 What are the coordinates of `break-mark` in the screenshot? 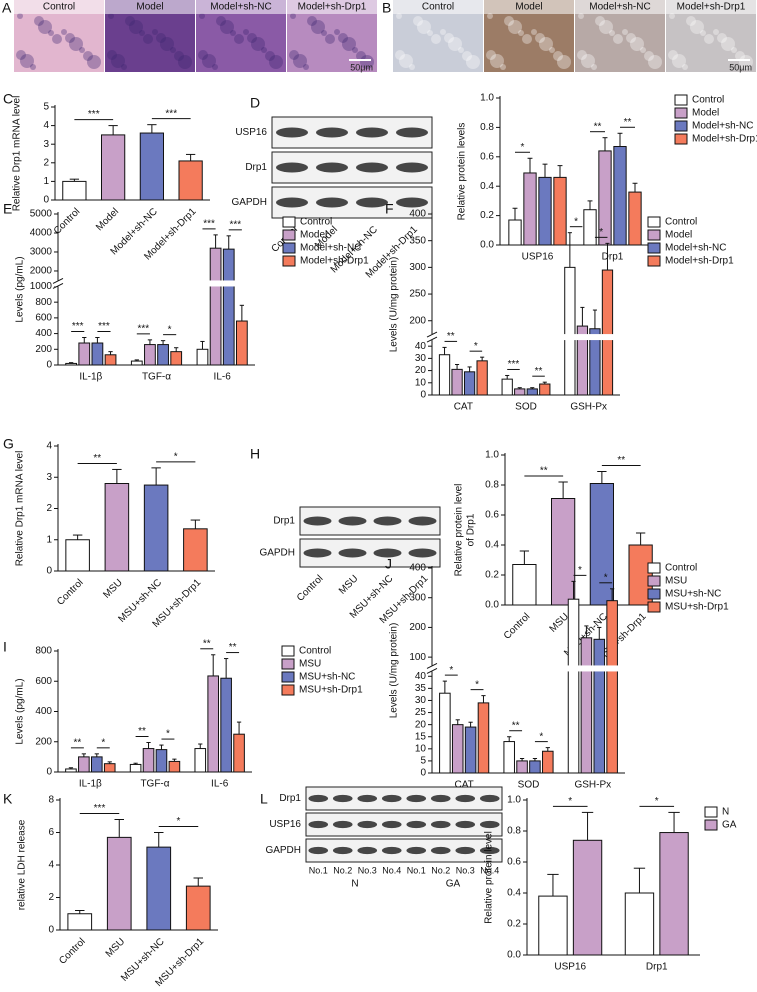 It's located at (432, 671).